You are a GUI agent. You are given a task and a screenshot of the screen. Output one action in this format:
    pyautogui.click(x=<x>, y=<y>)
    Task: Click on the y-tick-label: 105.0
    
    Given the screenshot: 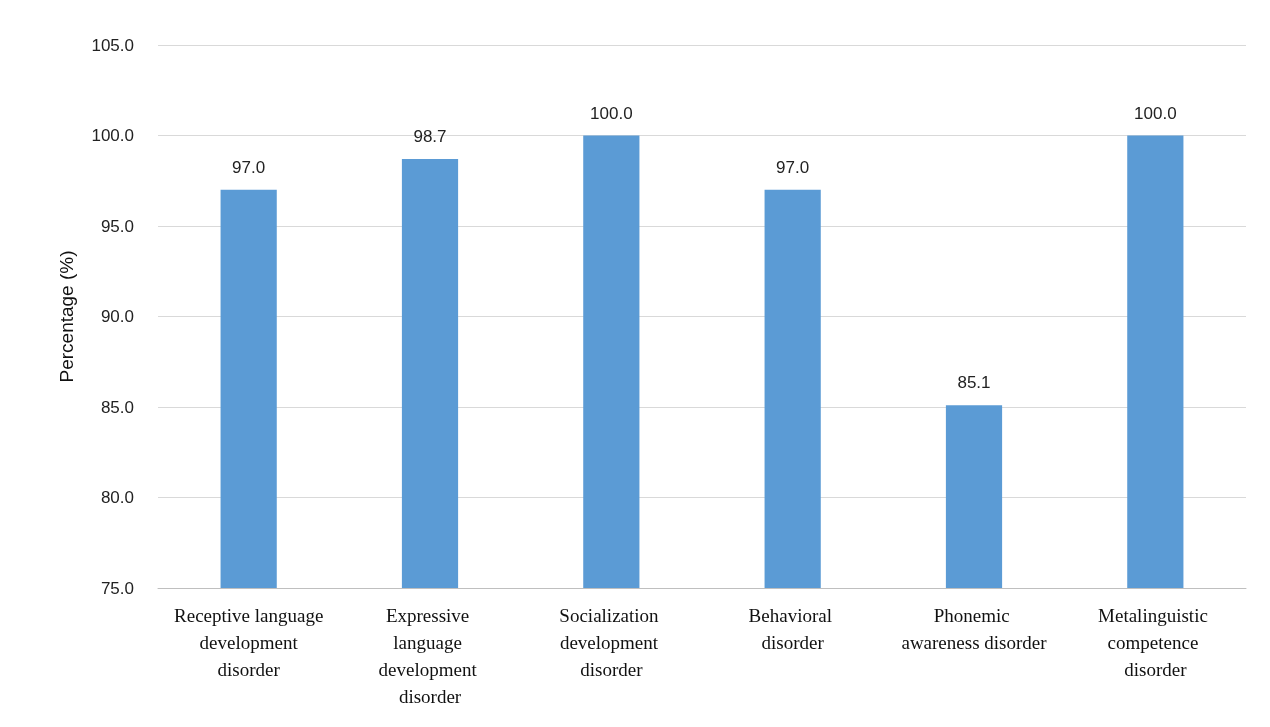 What is the action you would take?
    pyautogui.click(x=112, y=45)
    